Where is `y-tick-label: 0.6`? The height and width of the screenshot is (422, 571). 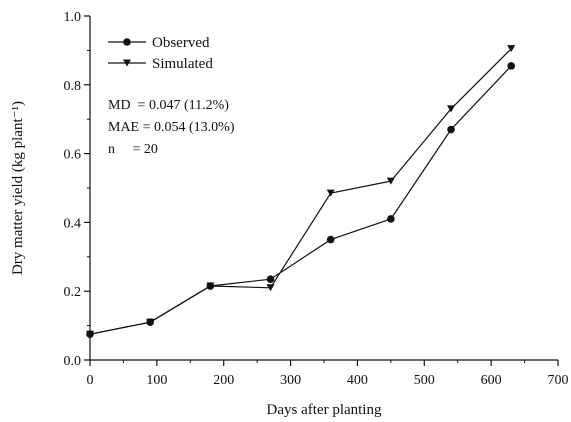 y-tick-label: 0.6 is located at coordinates (73, 155).